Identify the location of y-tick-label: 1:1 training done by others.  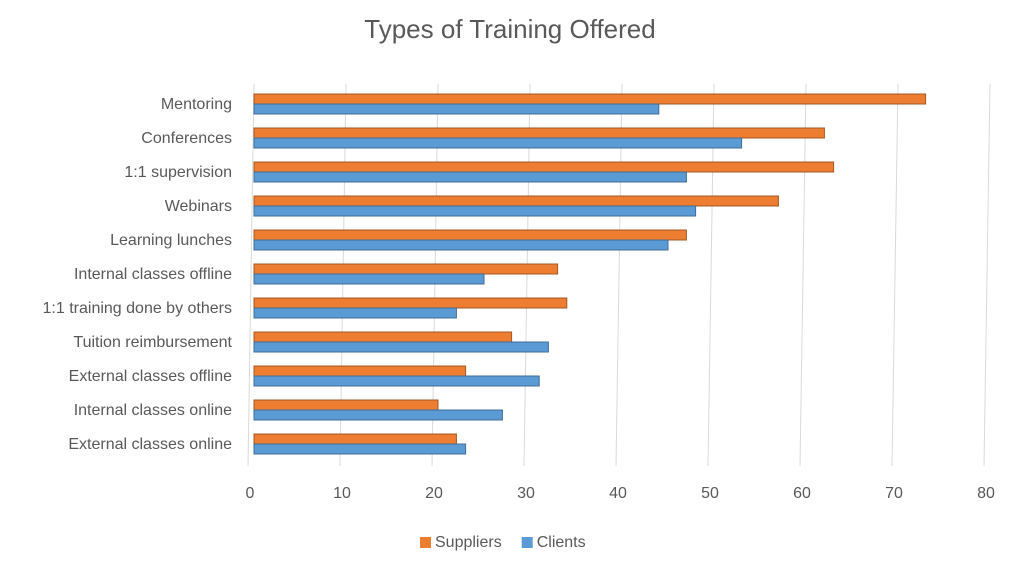
(137, 308).